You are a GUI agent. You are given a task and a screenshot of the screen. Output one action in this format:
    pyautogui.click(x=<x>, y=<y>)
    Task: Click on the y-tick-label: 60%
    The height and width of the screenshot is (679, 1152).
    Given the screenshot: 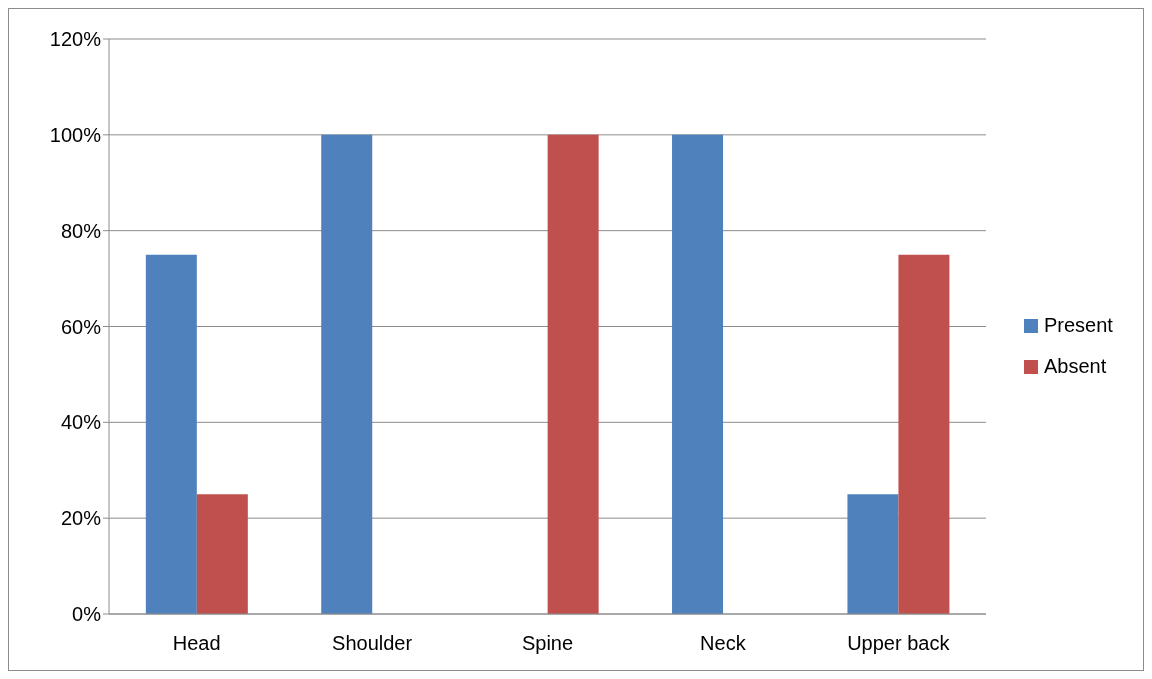 What is the action you would take?
    pyautogui.click(x=81, y=326)
    